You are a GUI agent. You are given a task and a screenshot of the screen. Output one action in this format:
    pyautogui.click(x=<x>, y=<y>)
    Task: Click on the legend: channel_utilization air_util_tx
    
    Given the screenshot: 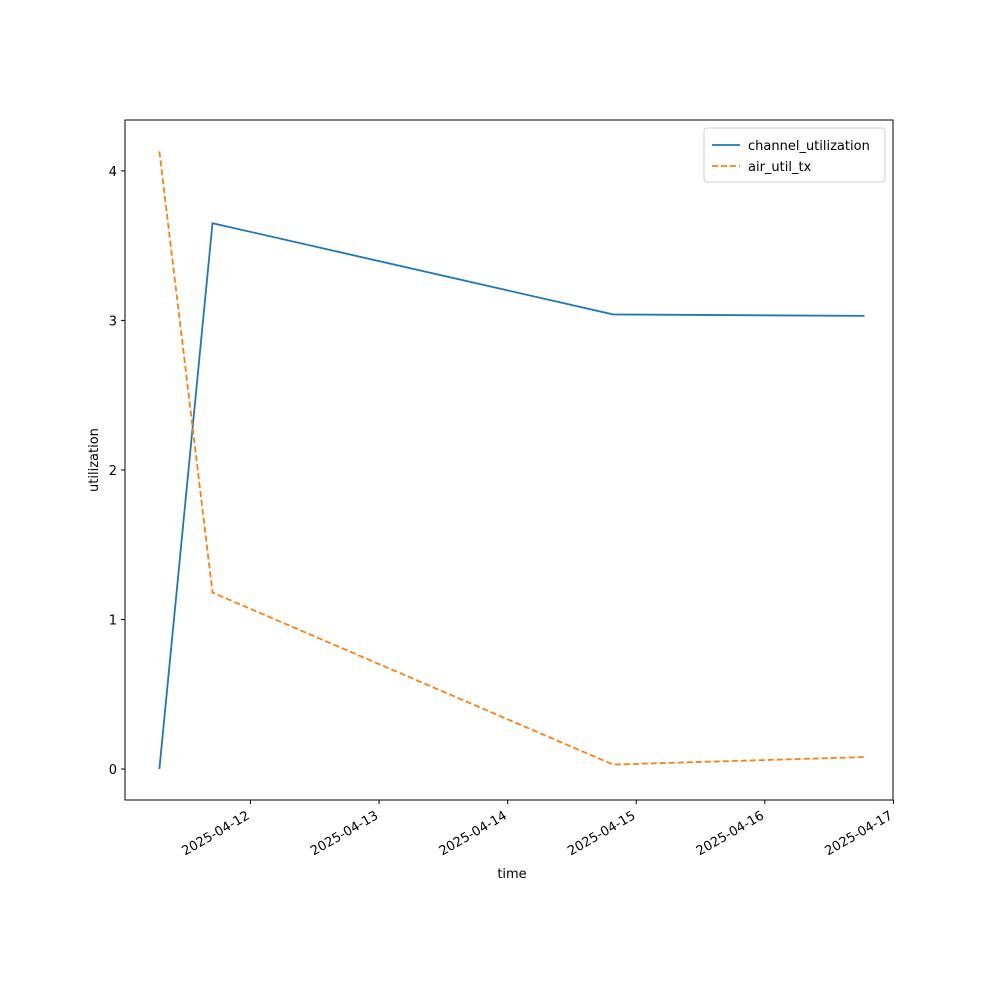 What is the action you would take?
    pyautogui.click(x=794, y=155)
    